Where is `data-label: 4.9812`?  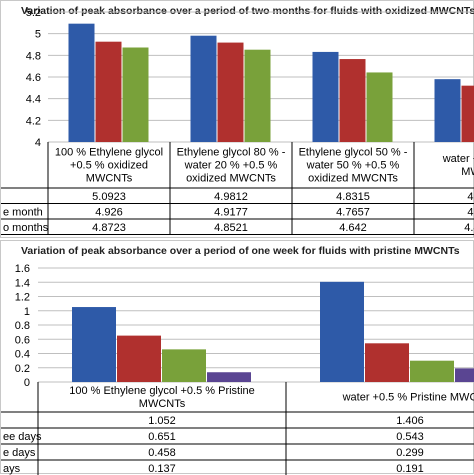
data-label: 4.9812 is located at coordinates (231, 197).